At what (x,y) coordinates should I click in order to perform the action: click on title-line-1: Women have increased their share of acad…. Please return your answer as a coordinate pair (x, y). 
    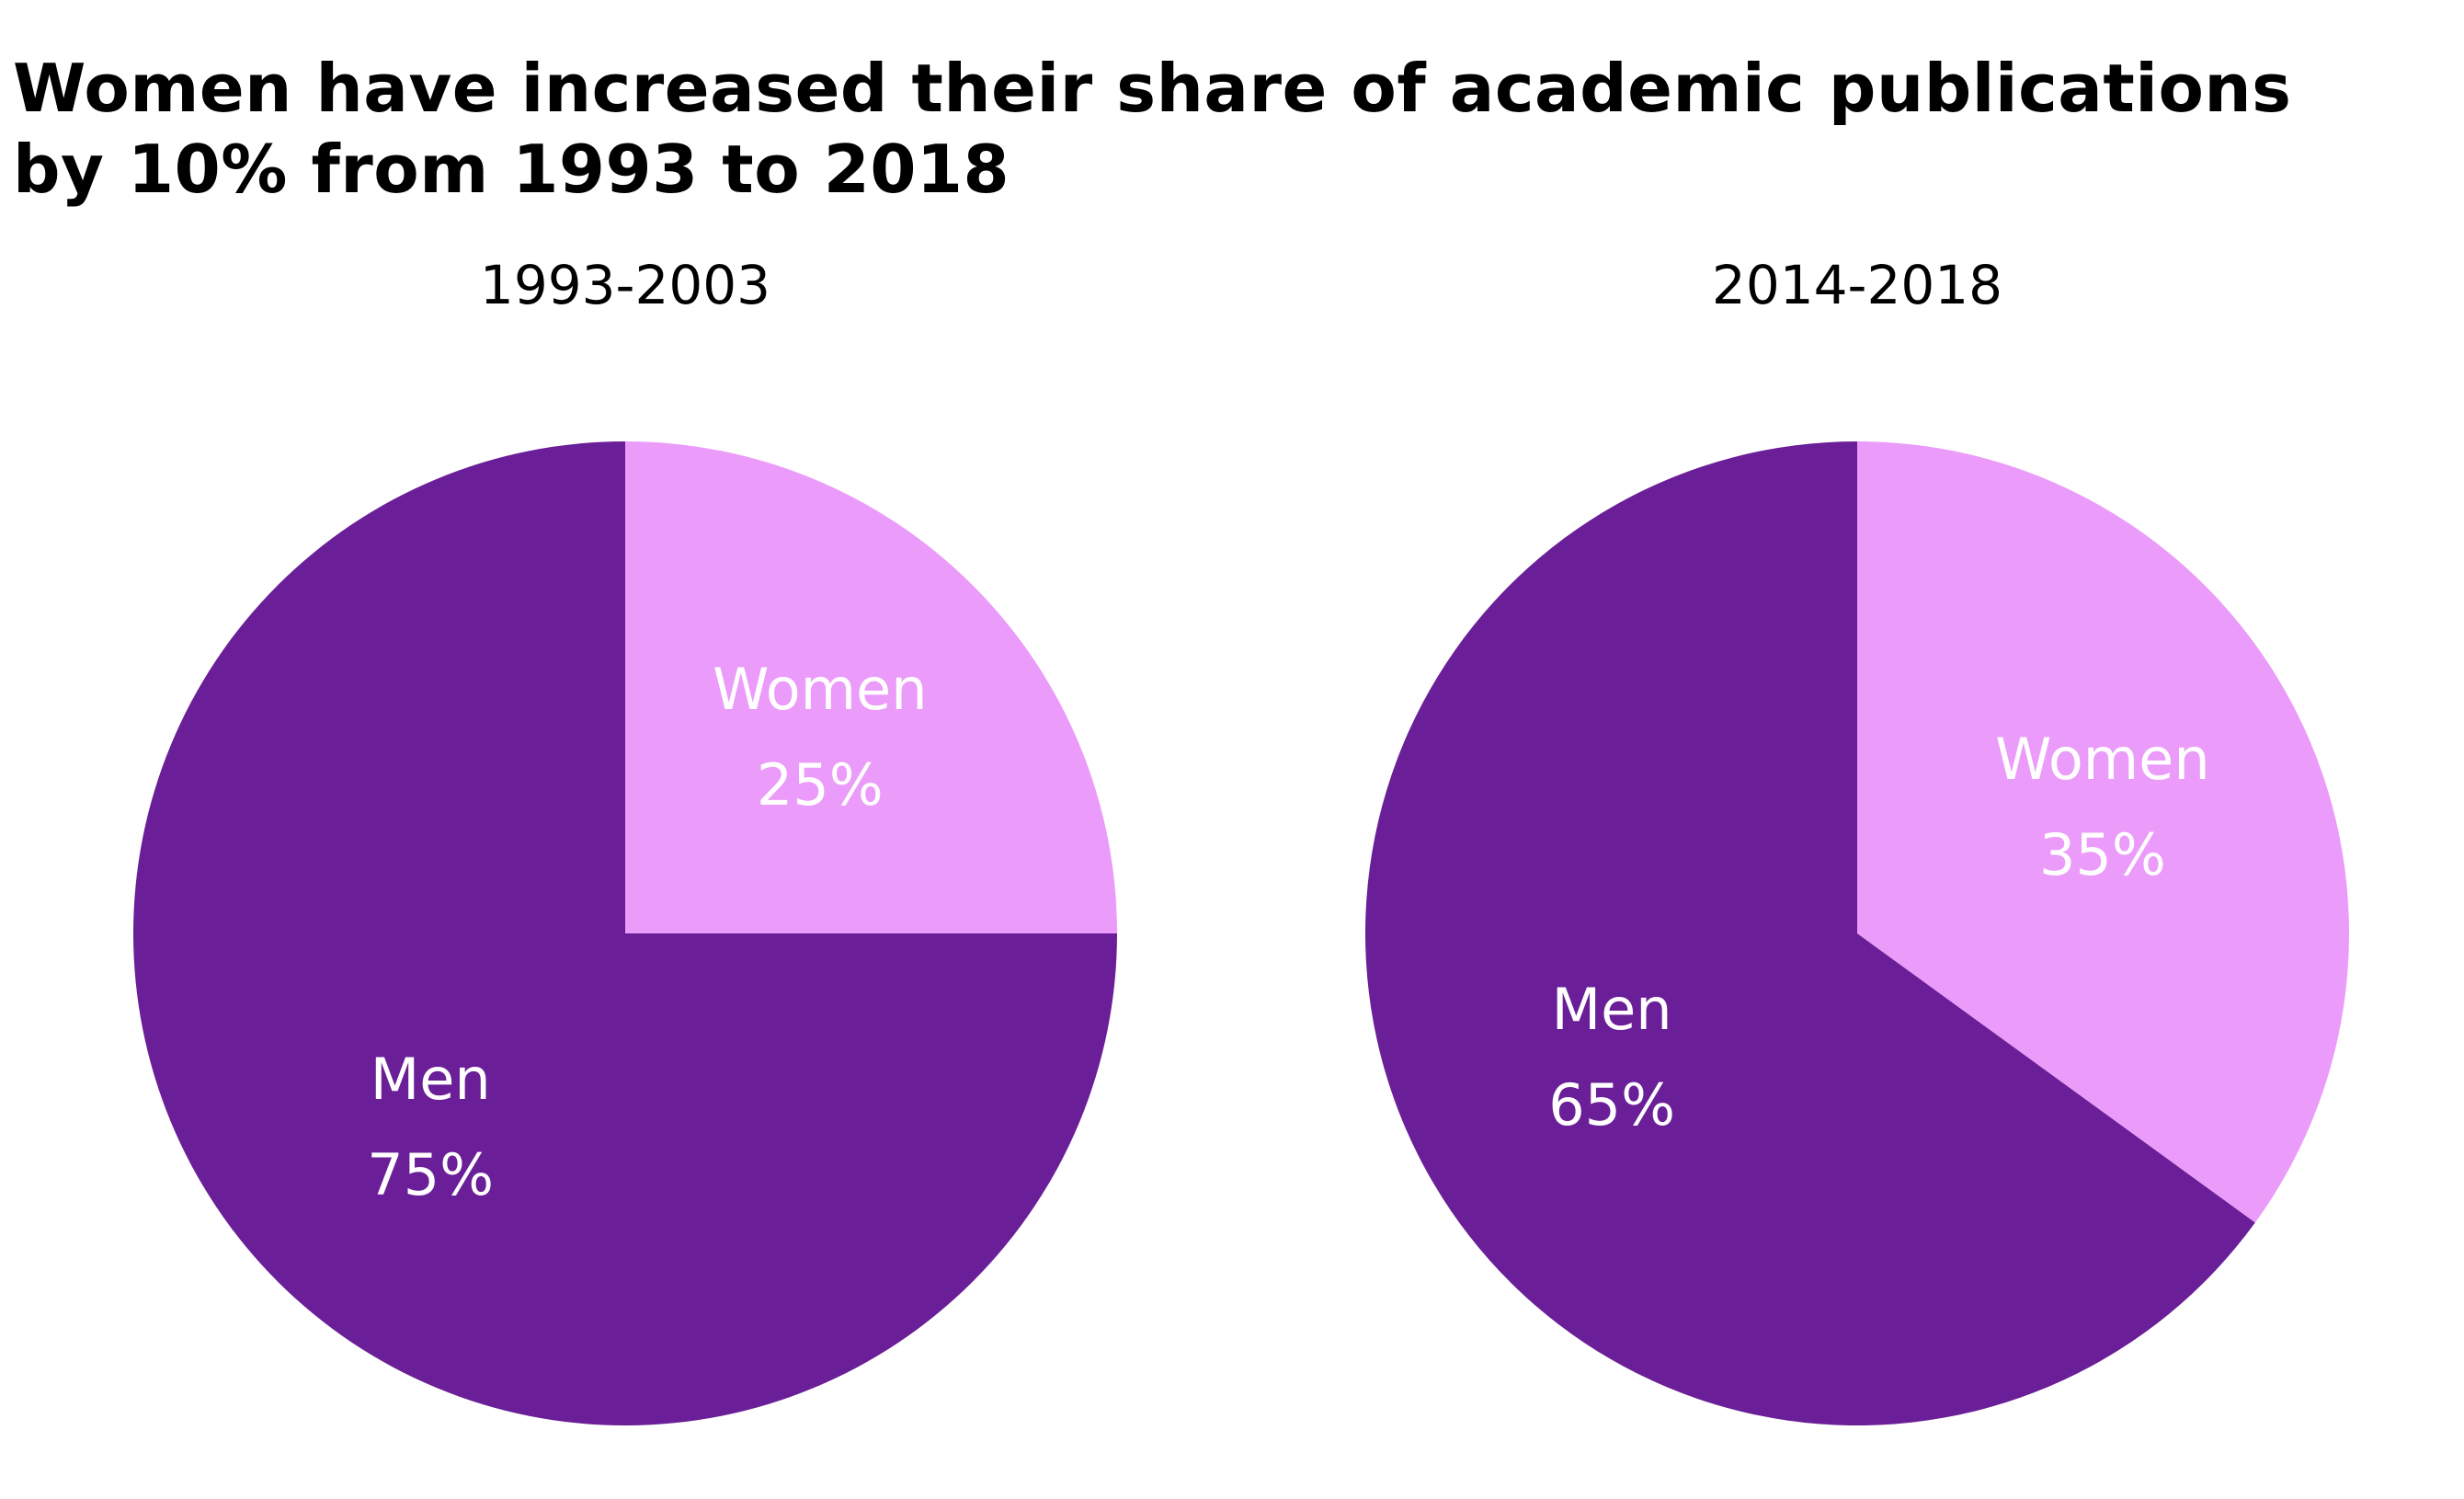
    Looking at the image, I should click on (1152, 88).